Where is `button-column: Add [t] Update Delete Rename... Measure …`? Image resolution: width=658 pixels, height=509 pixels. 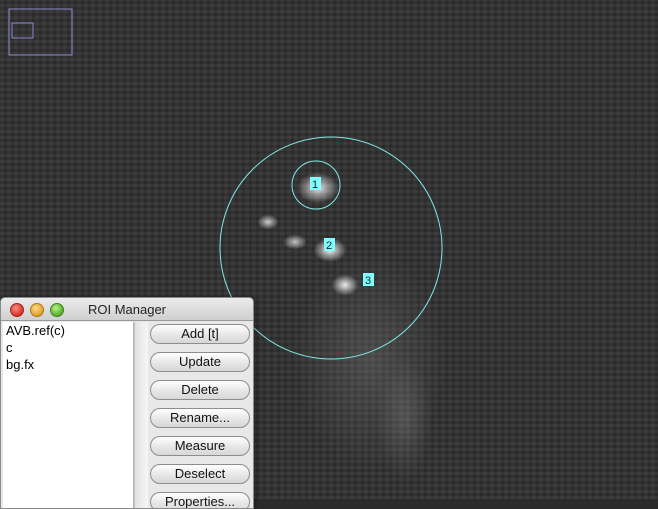 button-column: Add [t] Update Delete Rename... Measure … is located at coordinates (200, 416).